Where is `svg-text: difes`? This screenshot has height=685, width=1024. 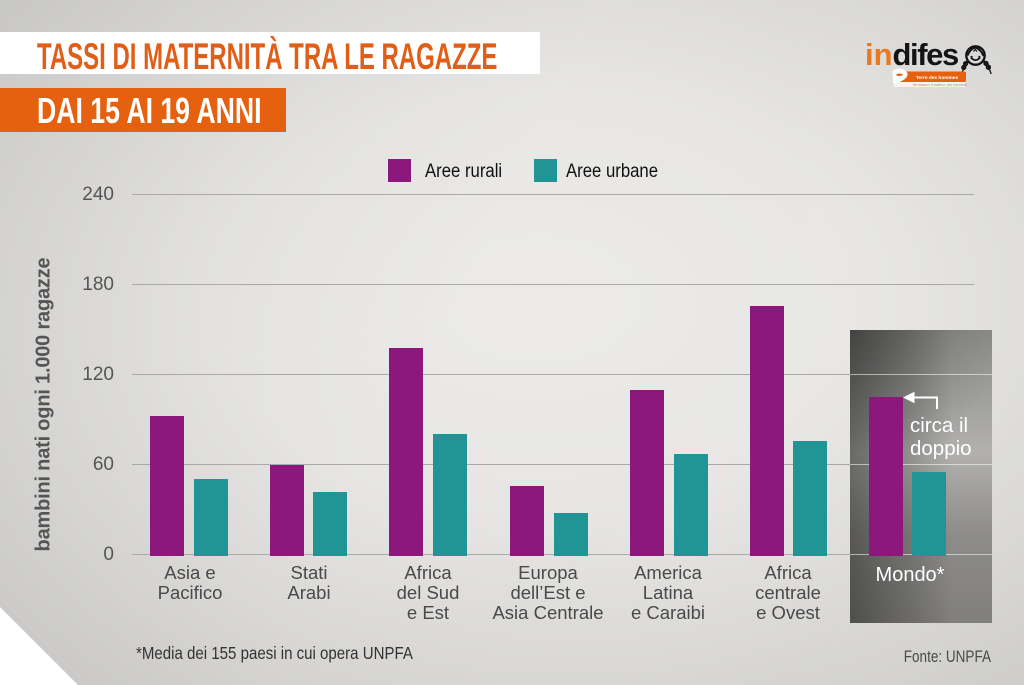
svg-text: difes is located at coordinates (926, 54).